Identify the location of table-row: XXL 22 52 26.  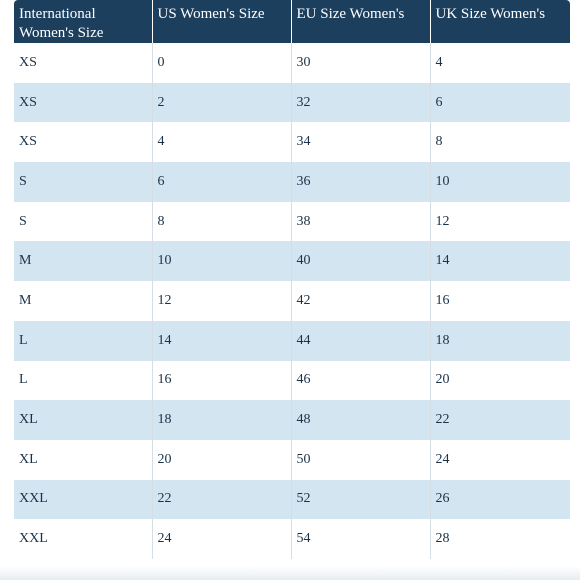
(292, 499).